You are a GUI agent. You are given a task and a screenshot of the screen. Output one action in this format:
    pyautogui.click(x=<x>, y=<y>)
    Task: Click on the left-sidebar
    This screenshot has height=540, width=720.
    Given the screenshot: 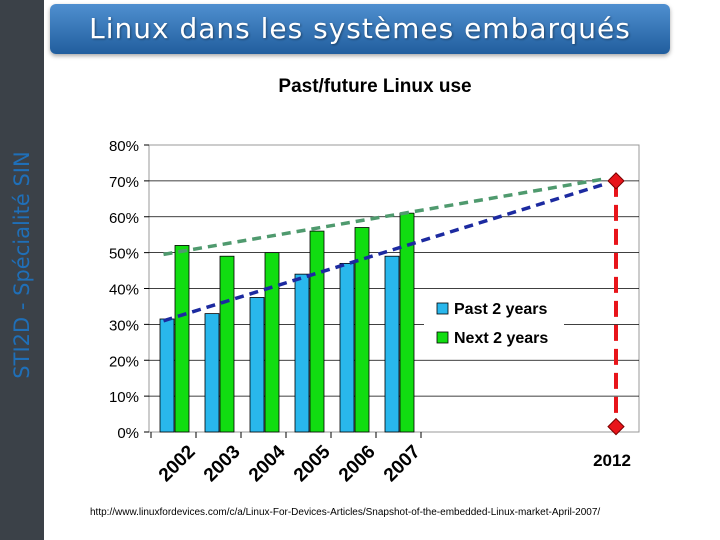 What is the action you would take?
    pyautogui.click(x=22, y=270)
    